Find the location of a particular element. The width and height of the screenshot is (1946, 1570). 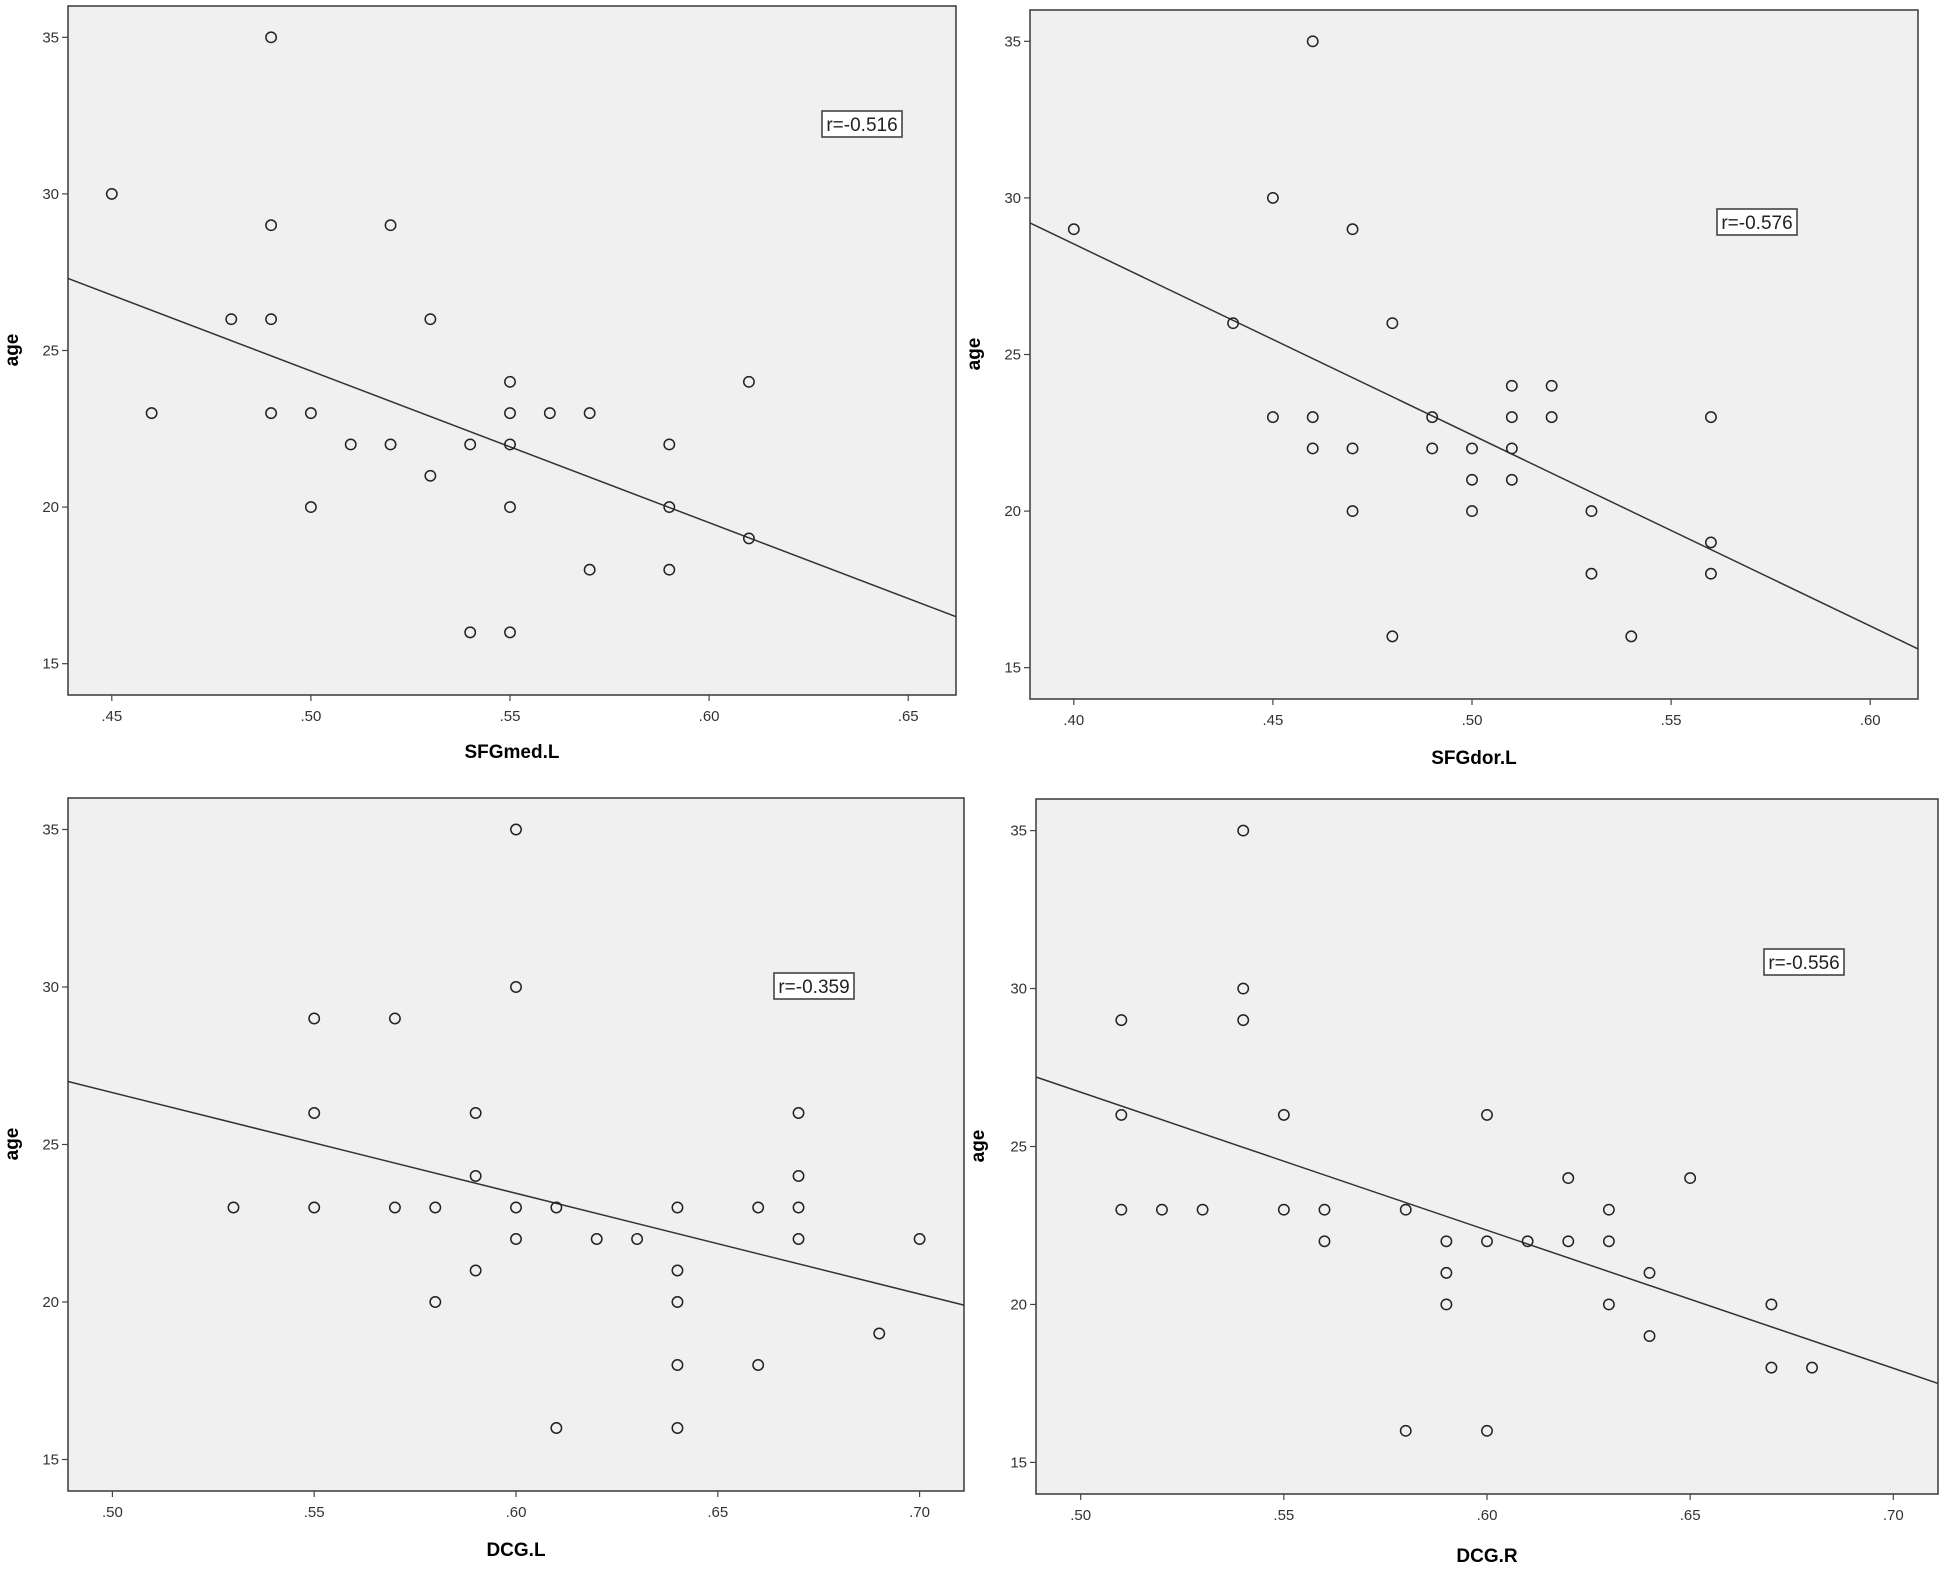

correlation-label: r=-0.576 is located at coordinates (1756, 223).